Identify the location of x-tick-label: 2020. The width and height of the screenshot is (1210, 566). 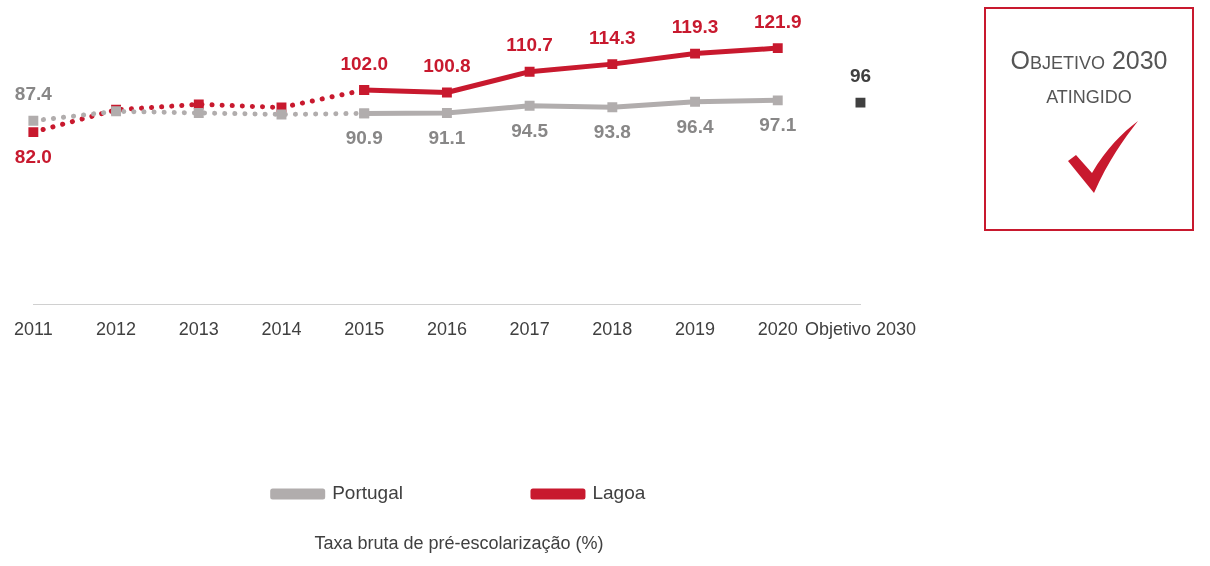
(777, 328).